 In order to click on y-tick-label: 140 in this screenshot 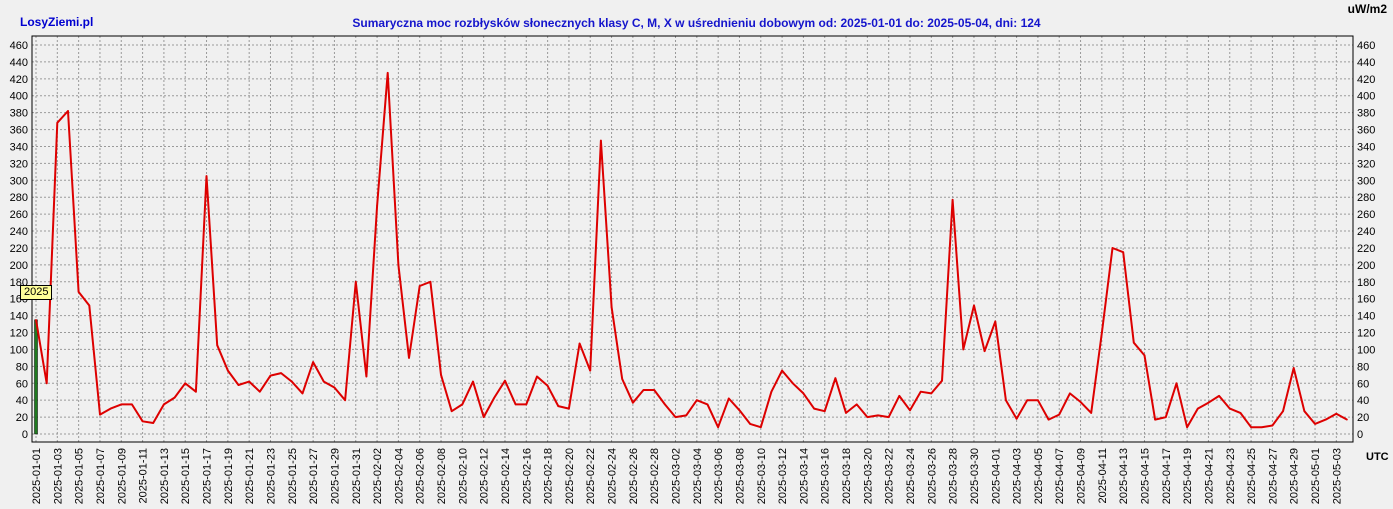, I will do `click(1366, 317)`.